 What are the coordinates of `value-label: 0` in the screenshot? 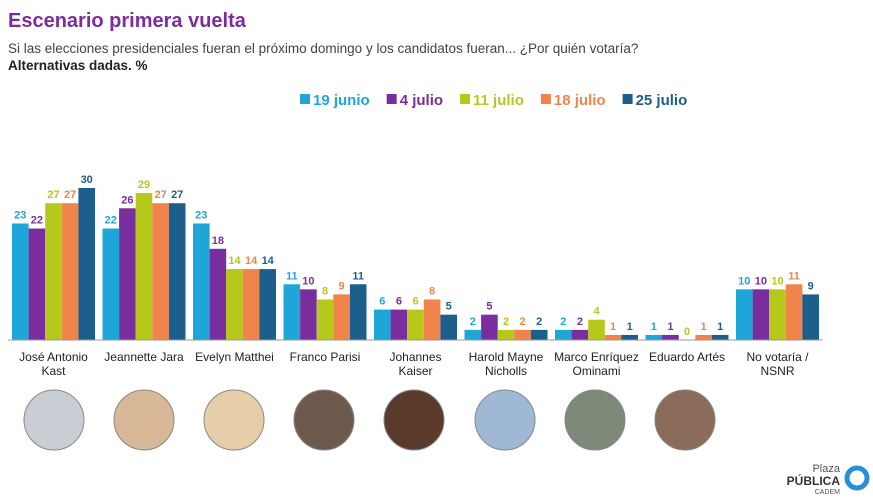 It's located at (687, 332).